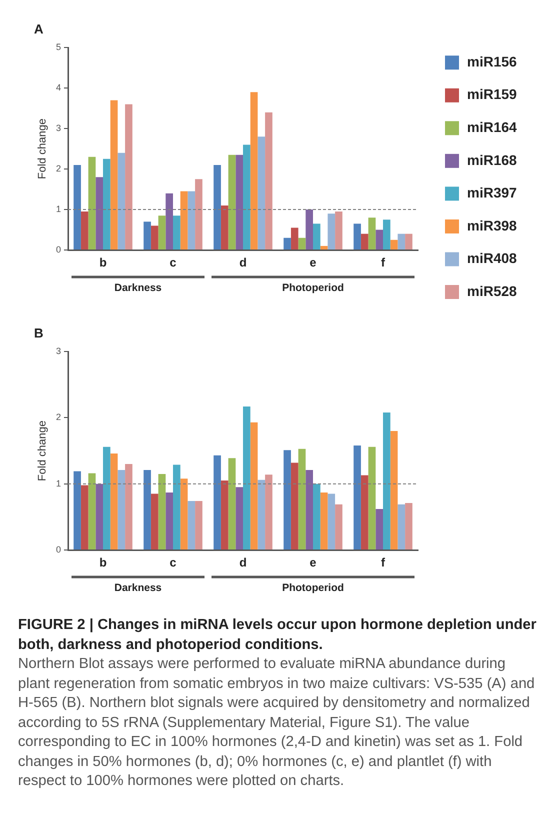  Describe the element at coordinates (492, 192) in the screenshot. I see `legend-label: miR397` at that location.